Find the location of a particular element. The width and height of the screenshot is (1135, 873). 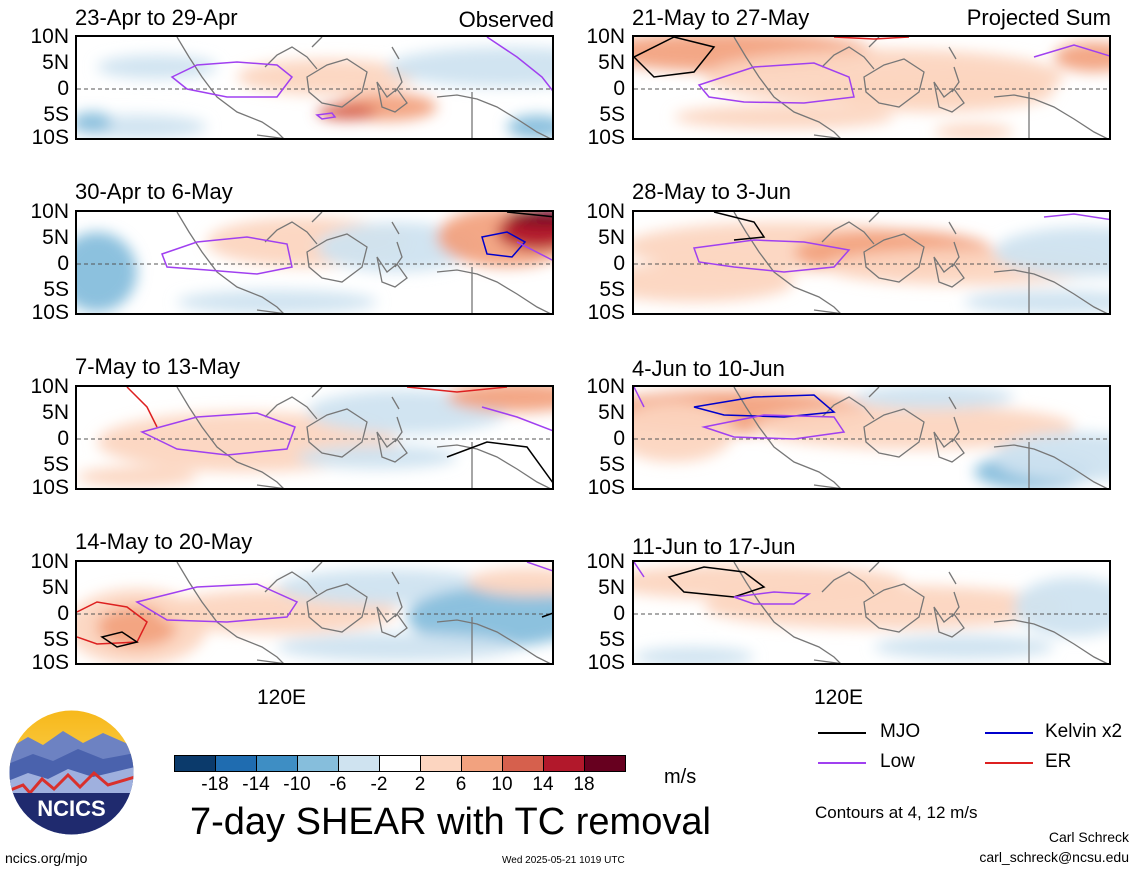

colorbar-label: 14 is located at coordinates (543, 784).